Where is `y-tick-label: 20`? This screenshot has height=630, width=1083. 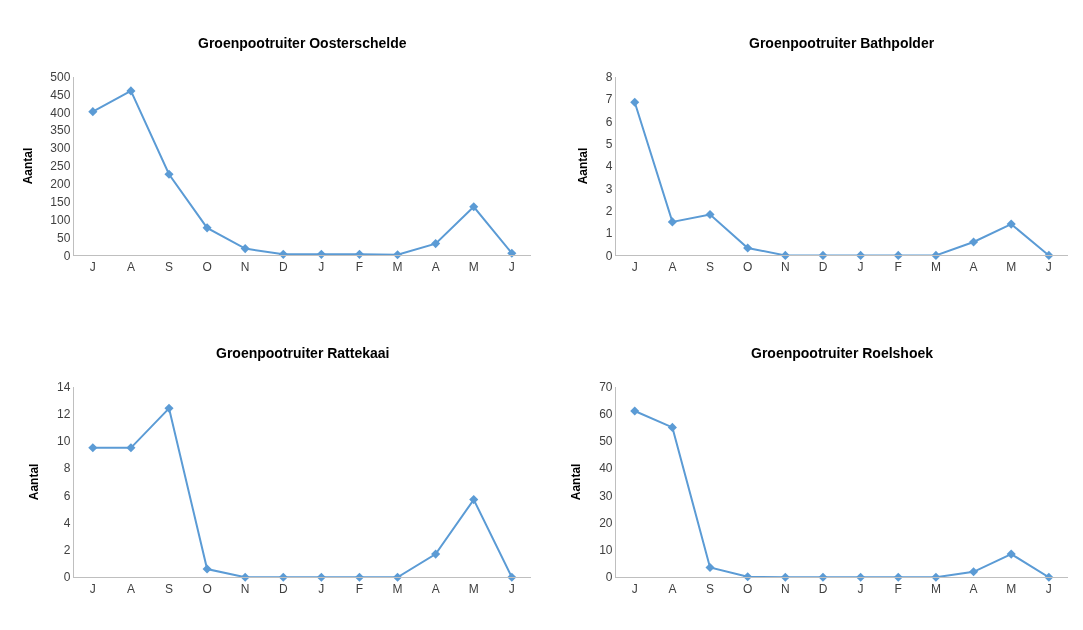
y-tick-label: 20 is located at coordinates (606, 522).